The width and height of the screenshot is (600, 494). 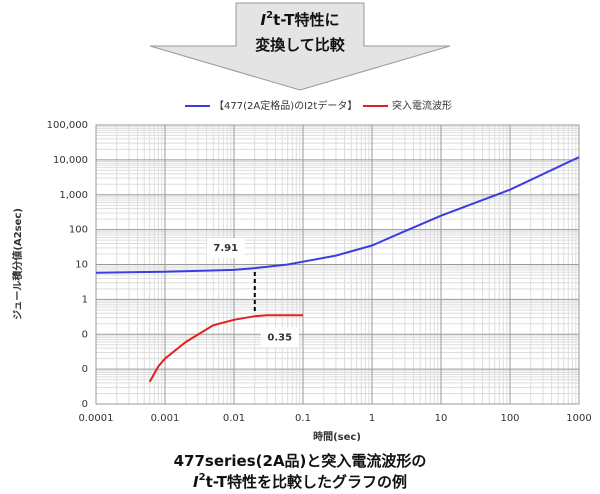 What do you see at coordinates (225, 348) in the screenshot?
I see `series-line` at bounding box center [225, 348].